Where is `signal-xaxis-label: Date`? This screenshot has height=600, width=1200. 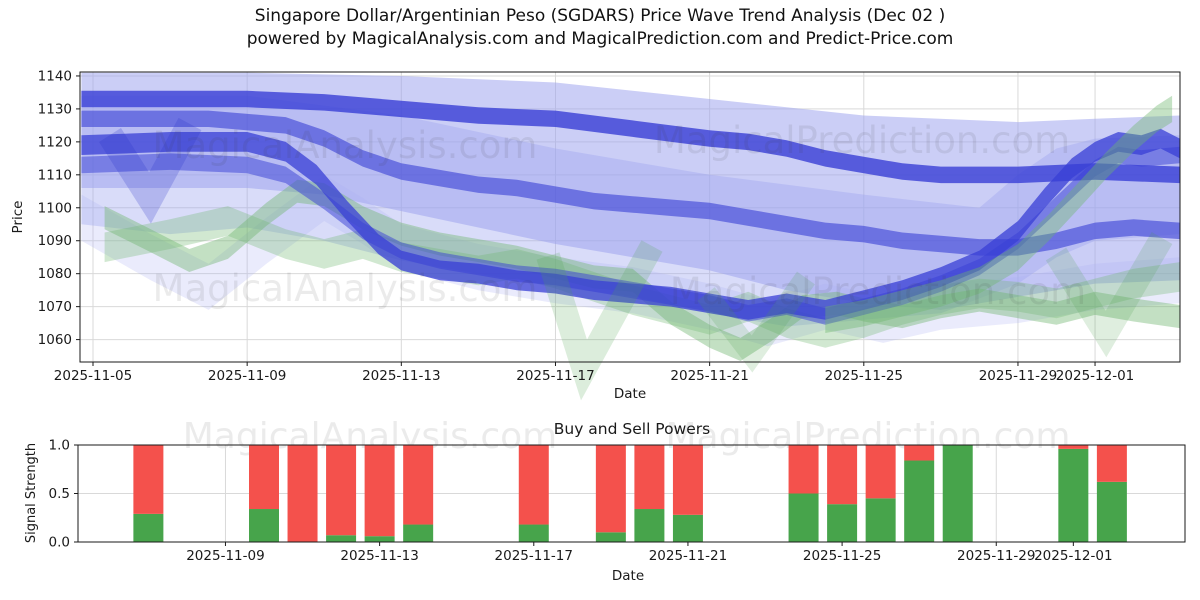 signal-xaxis-label: Date is located at coordinates (628, 576).